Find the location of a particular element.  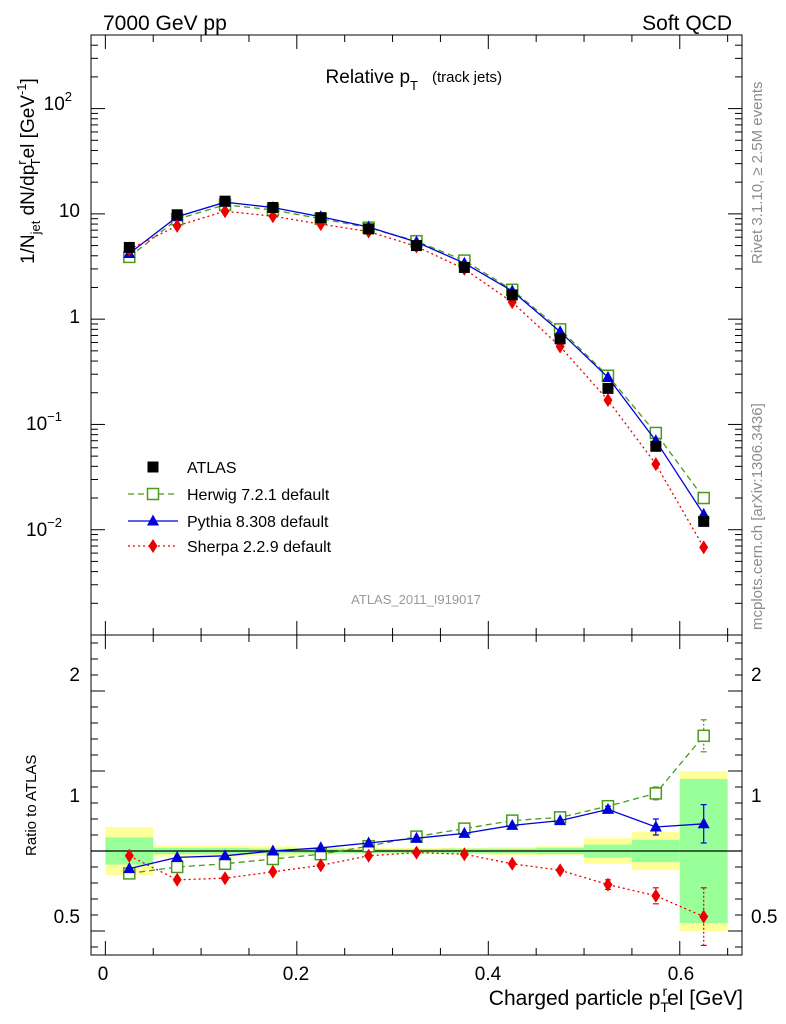

data-point-pythia is located at coordinates (607, 376).